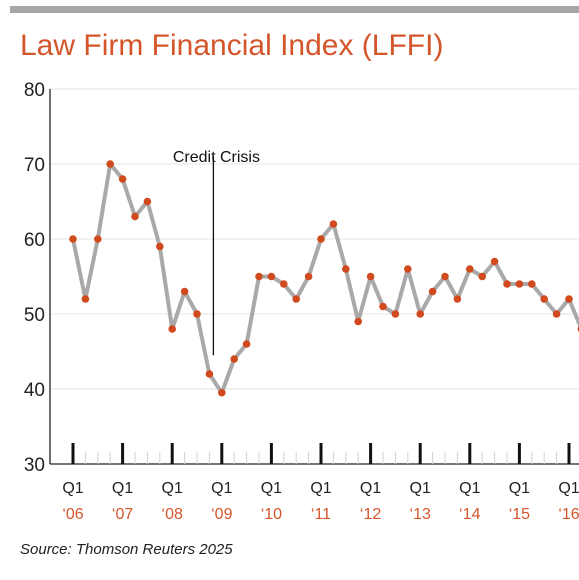  I want to click on y-tick-label: 30, so click(34, 465).